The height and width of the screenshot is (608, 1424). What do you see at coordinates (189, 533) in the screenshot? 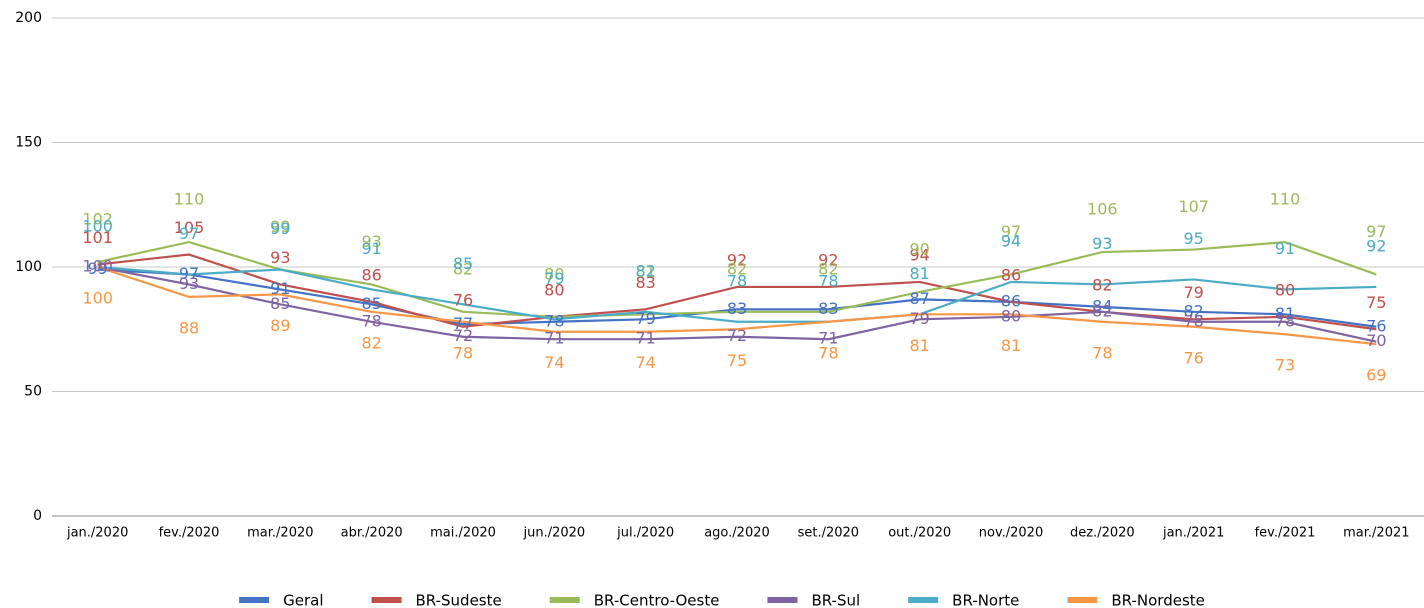
I see `x-tick-label: fev./2020` at bounding box center [189, 533].